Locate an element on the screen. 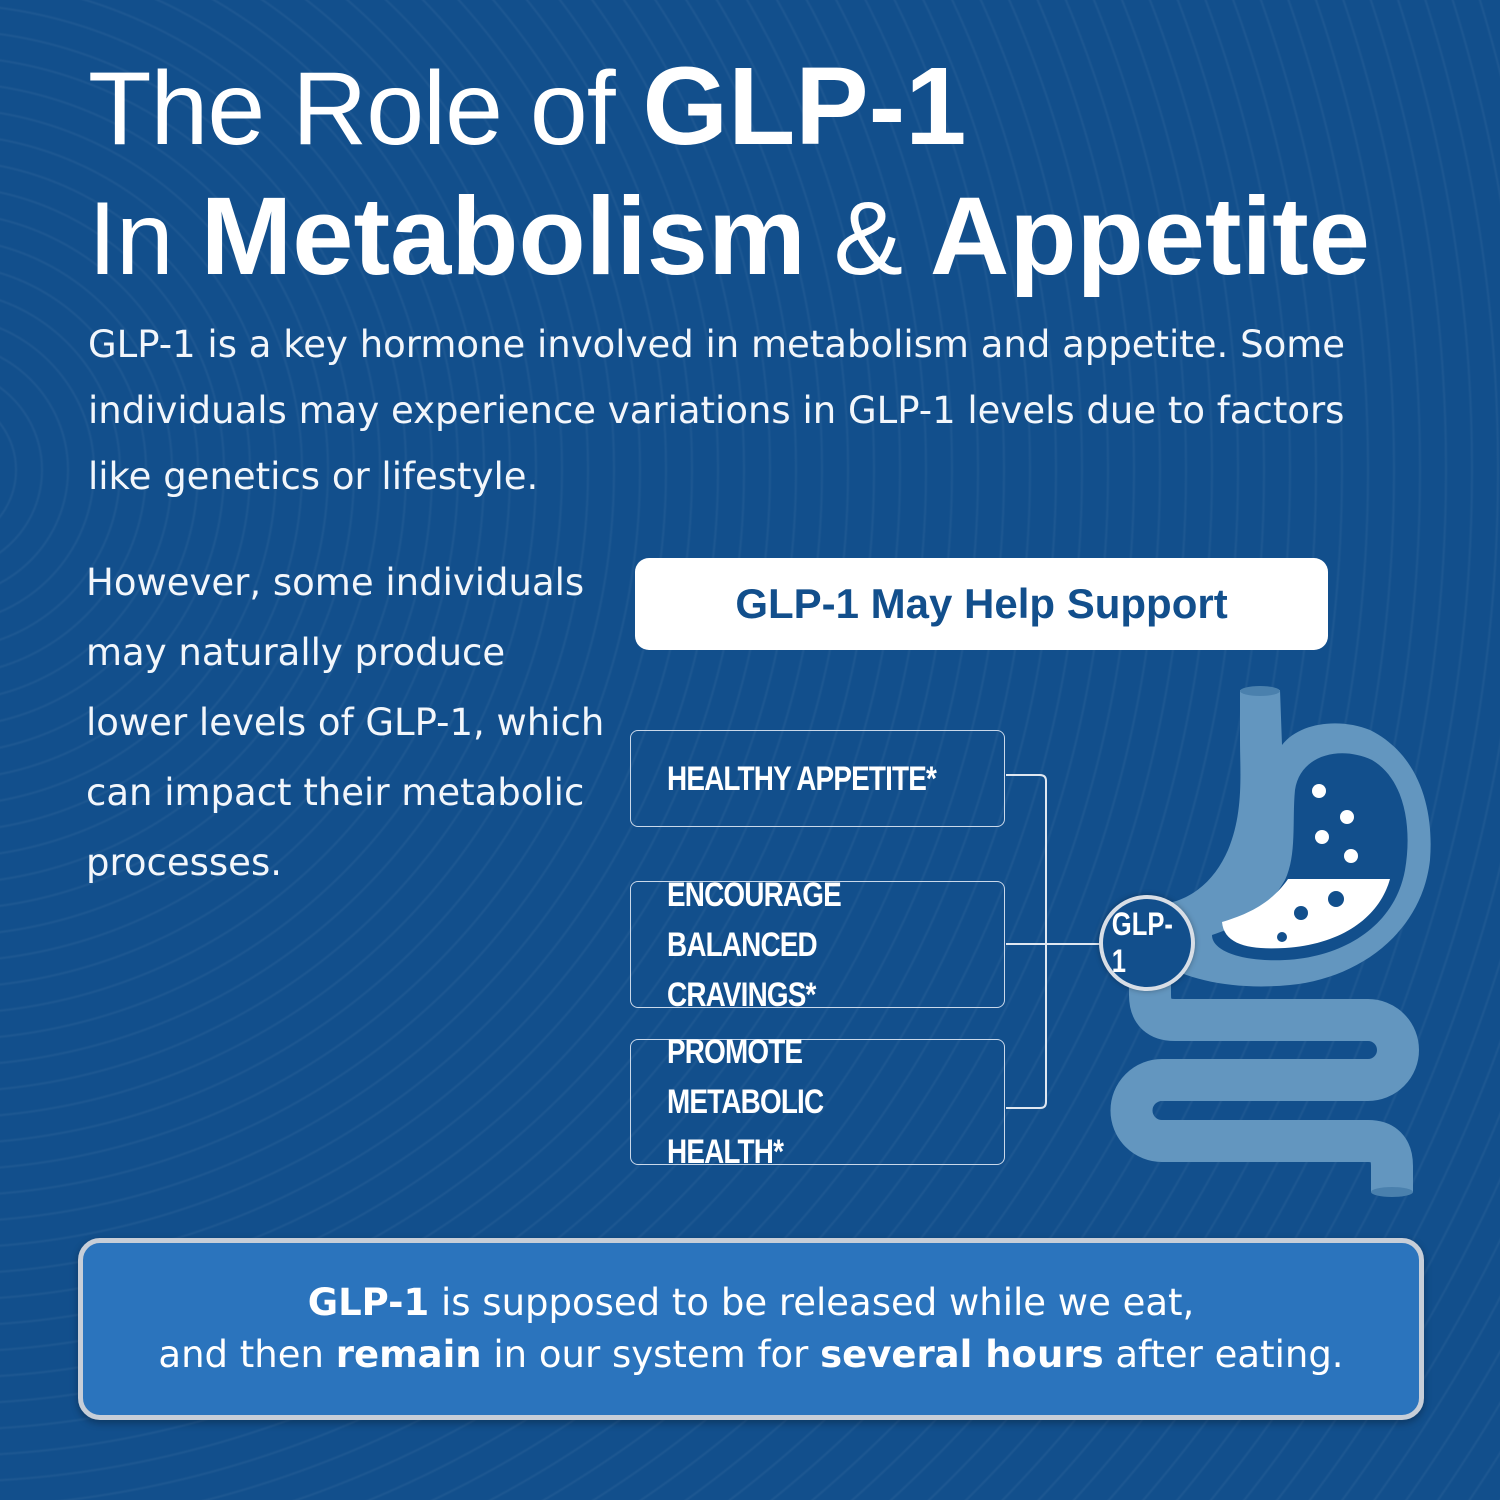 The width and height of the screenshot is (1500, 1500). footer-bold: GLP-1 is located at coordinates (368, 1302).